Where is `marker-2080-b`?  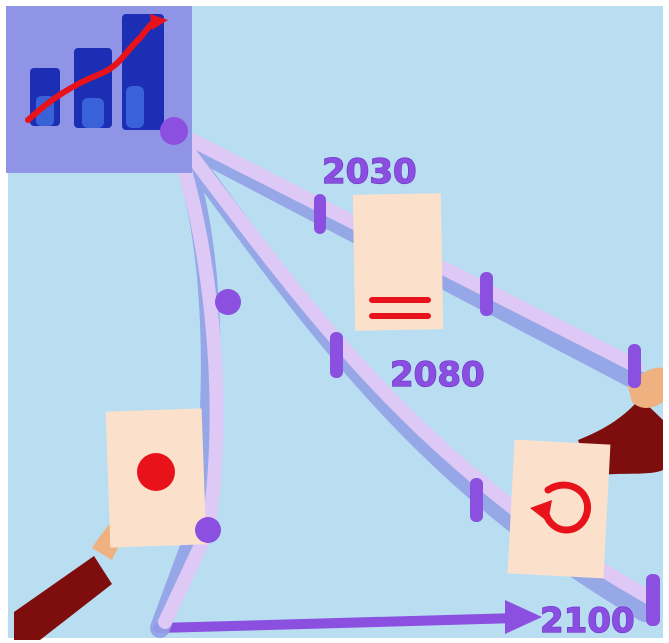
marker-2080-b is located at coordinates (476, 500).